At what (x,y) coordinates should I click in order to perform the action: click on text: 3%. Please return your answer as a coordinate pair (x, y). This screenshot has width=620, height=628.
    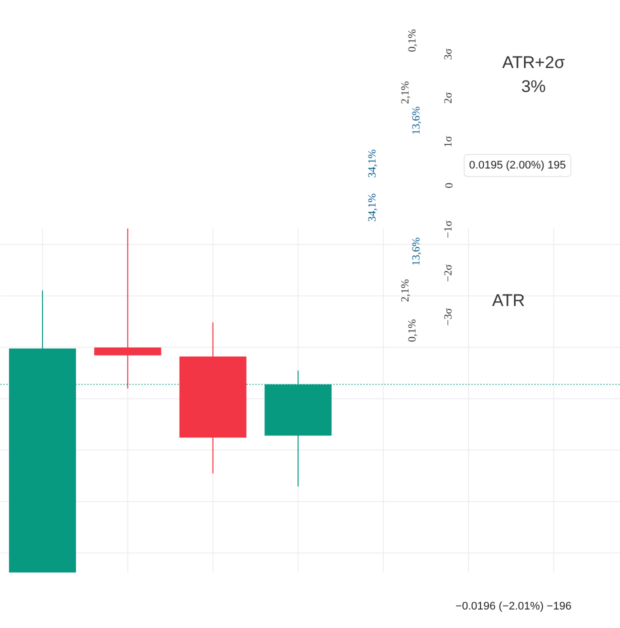
    Looking at the image, I should click on (533, 86).